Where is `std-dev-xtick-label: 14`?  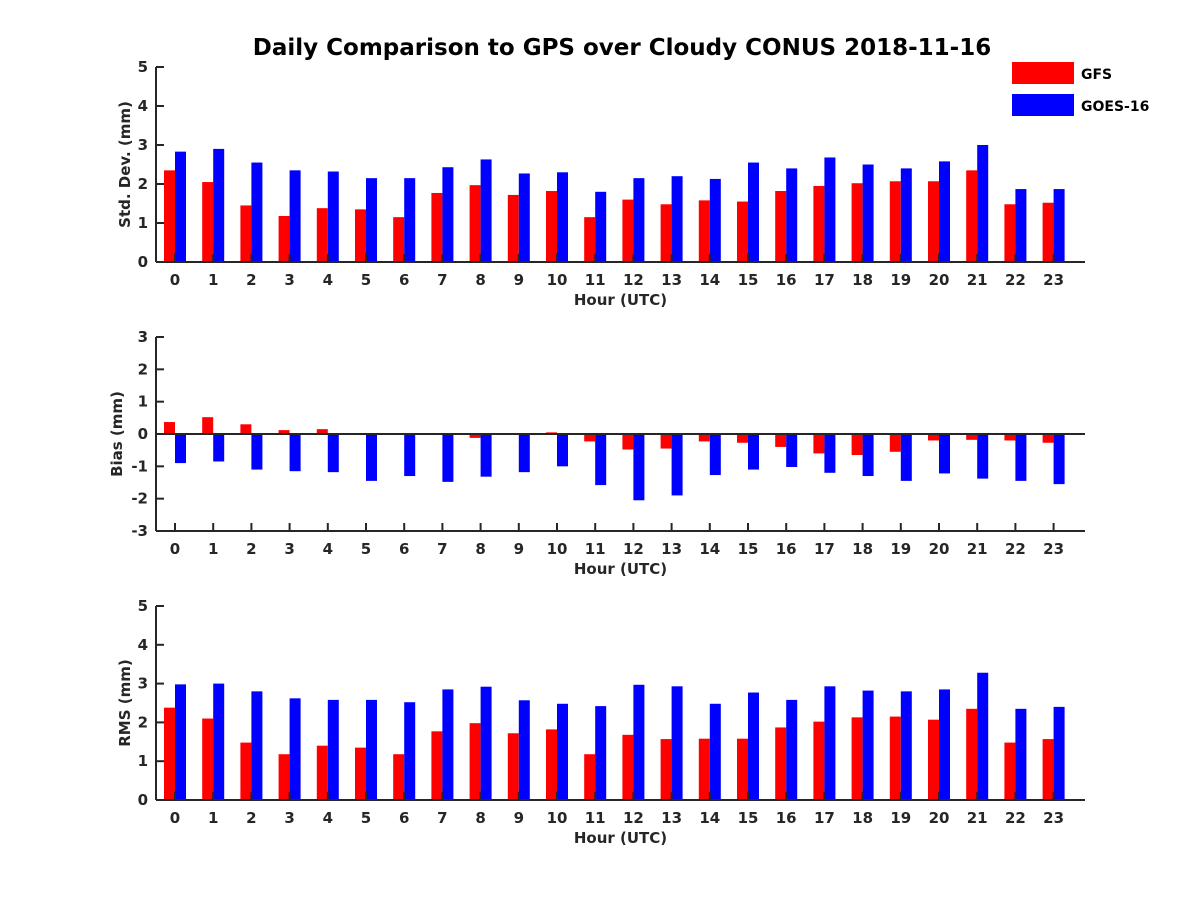
std-dev-xtick-label: 14 is located at coordinates (709, 280).